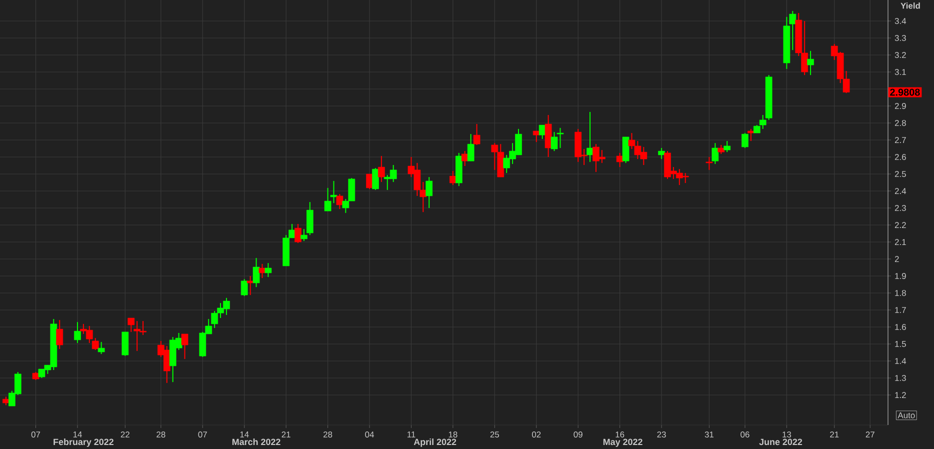 This screenshot has height=449, width=934. I want to click on y-tick-label: 1.6, so click(900, 327).